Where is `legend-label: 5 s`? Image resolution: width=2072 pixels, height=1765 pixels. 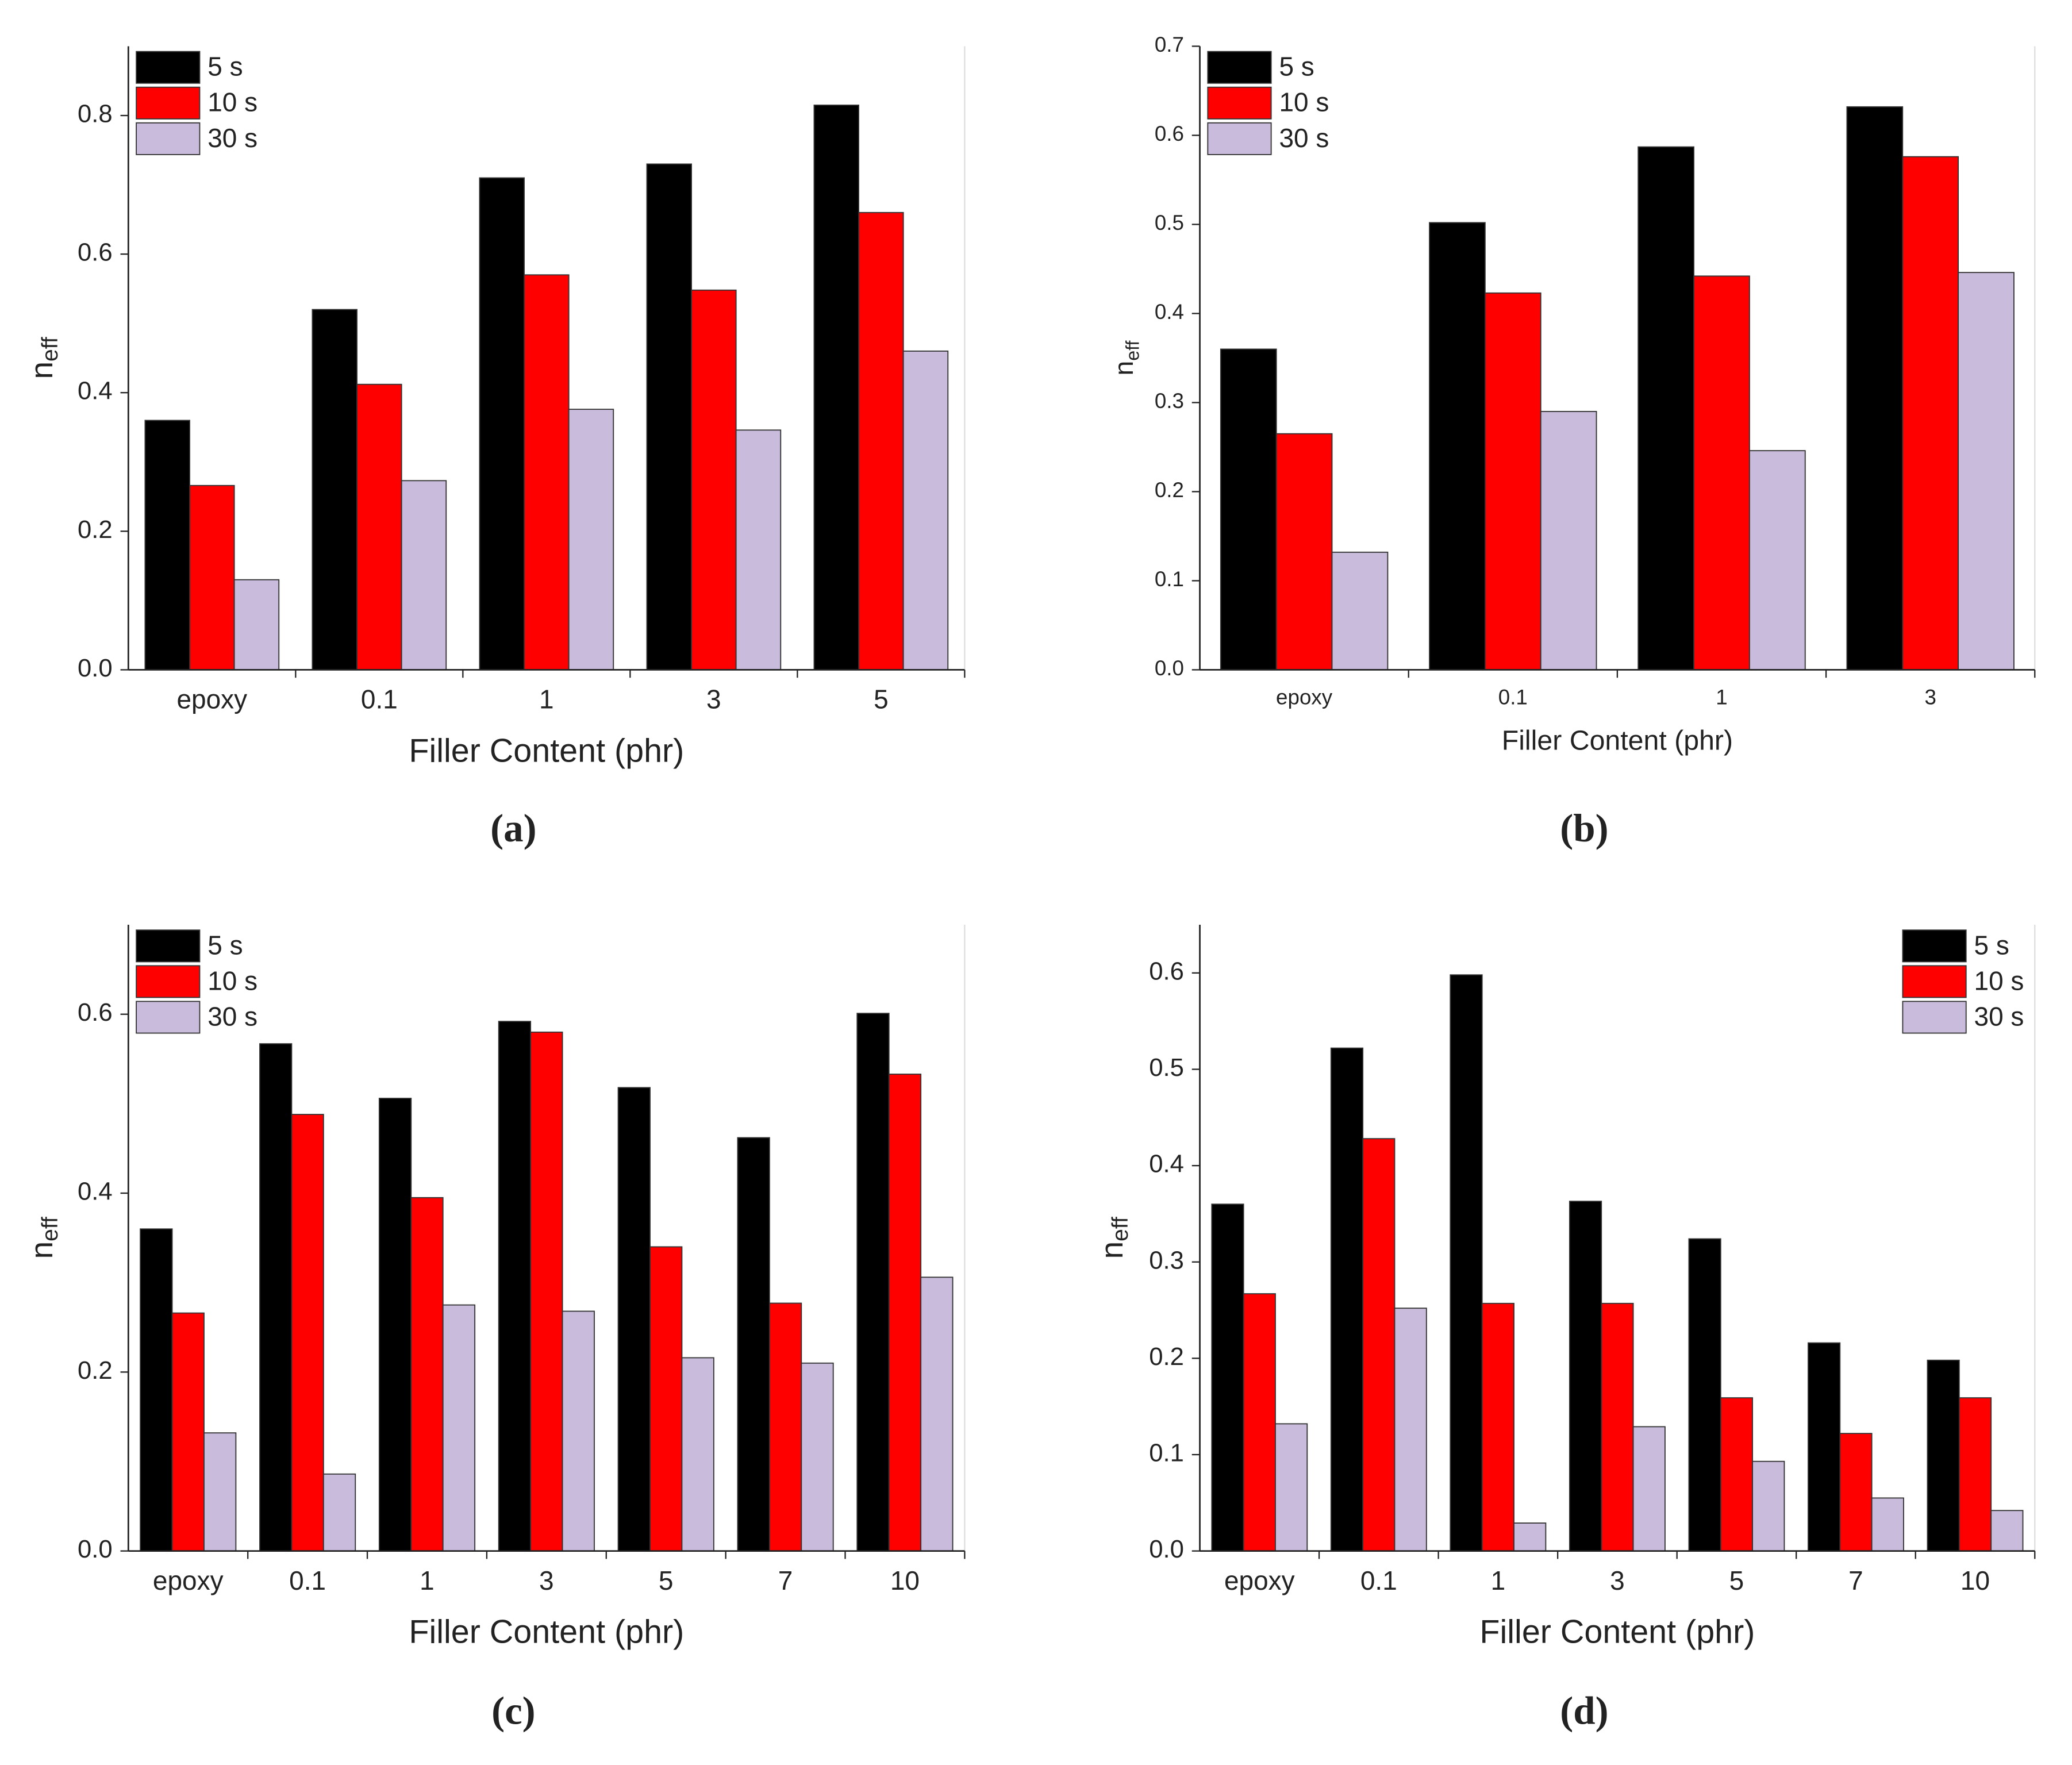 legend-label: 5 s is located at coordinates (1991, 945).